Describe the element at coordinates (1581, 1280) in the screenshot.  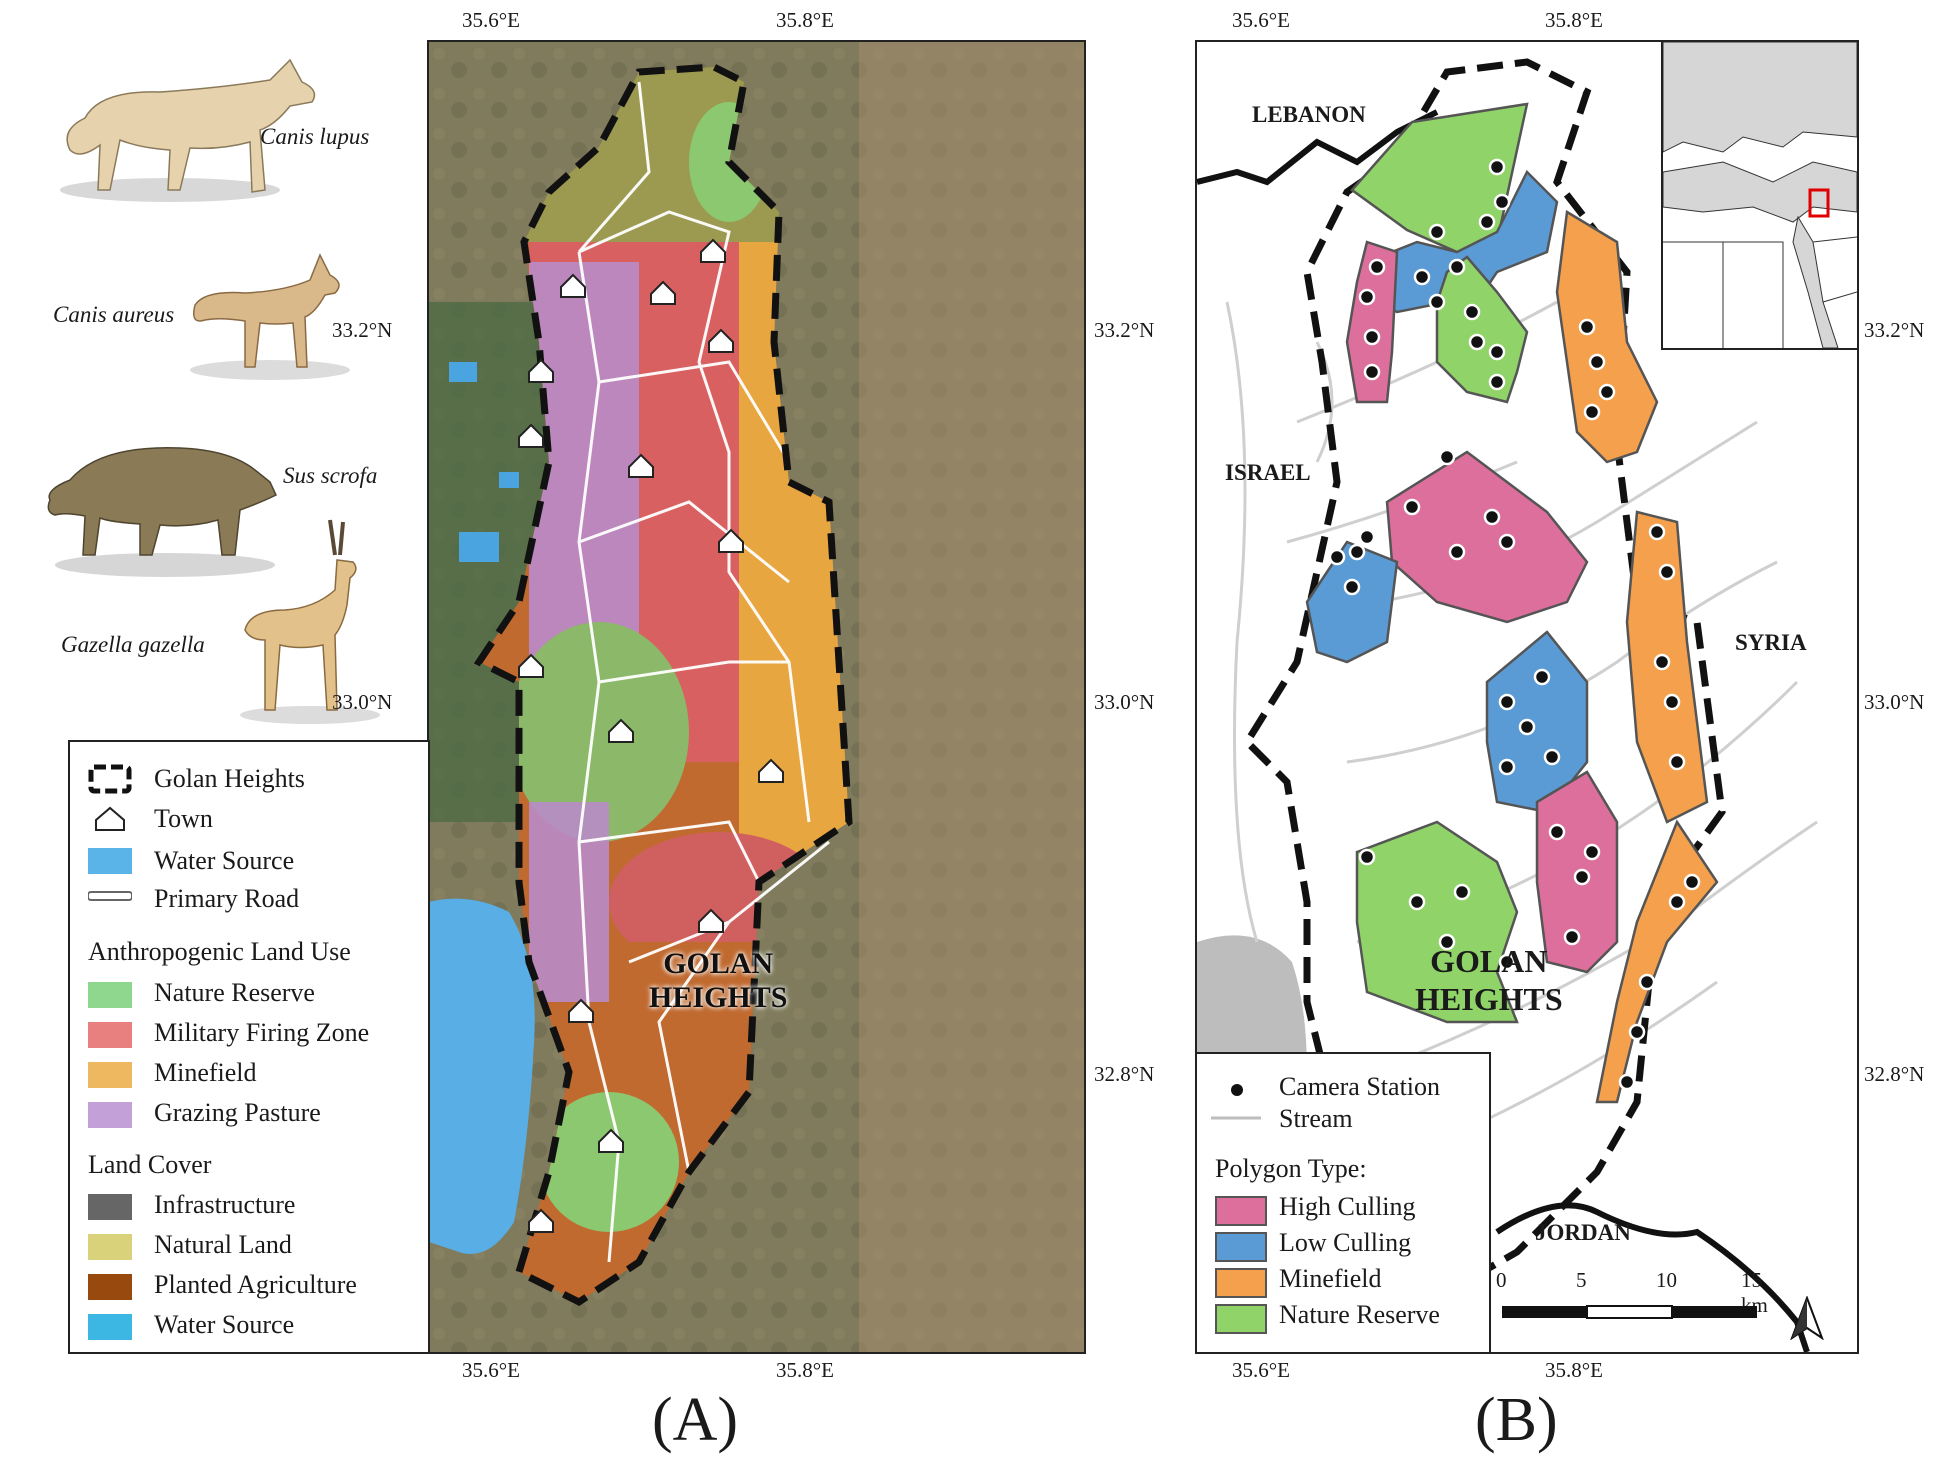
I see `scale-label-5: 5` at that location.